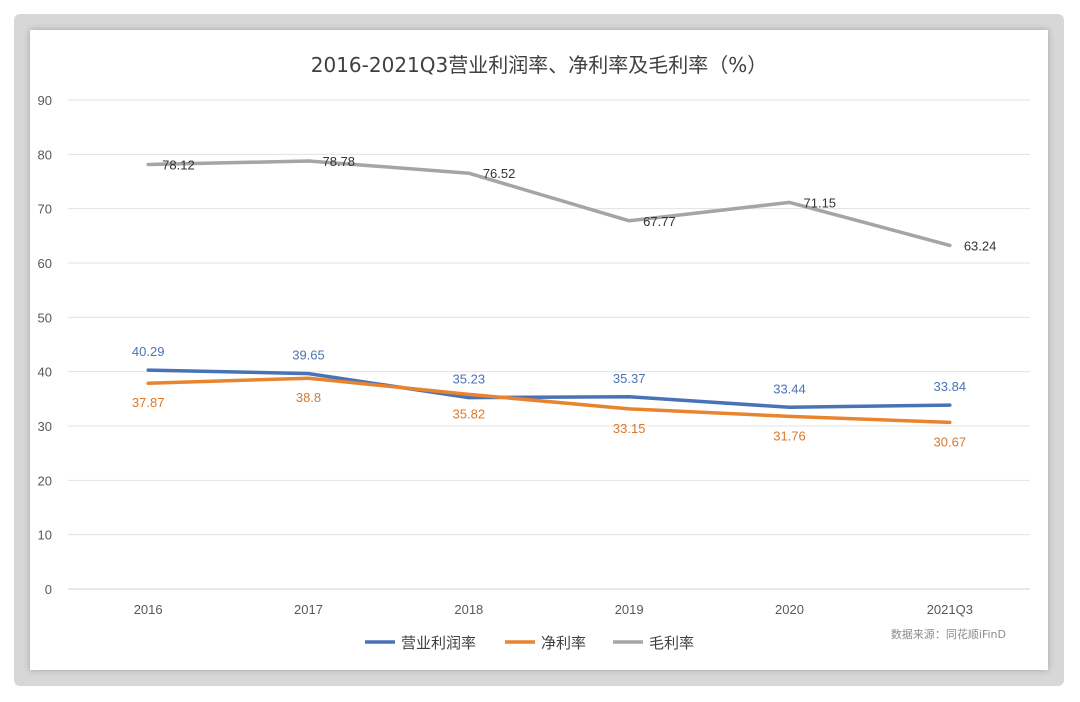  What do you see at coordinates (948, 634) in the screenshot?
I see `source-note: 数据来源：同花顺iFinD` at bounding box center [948, 634].